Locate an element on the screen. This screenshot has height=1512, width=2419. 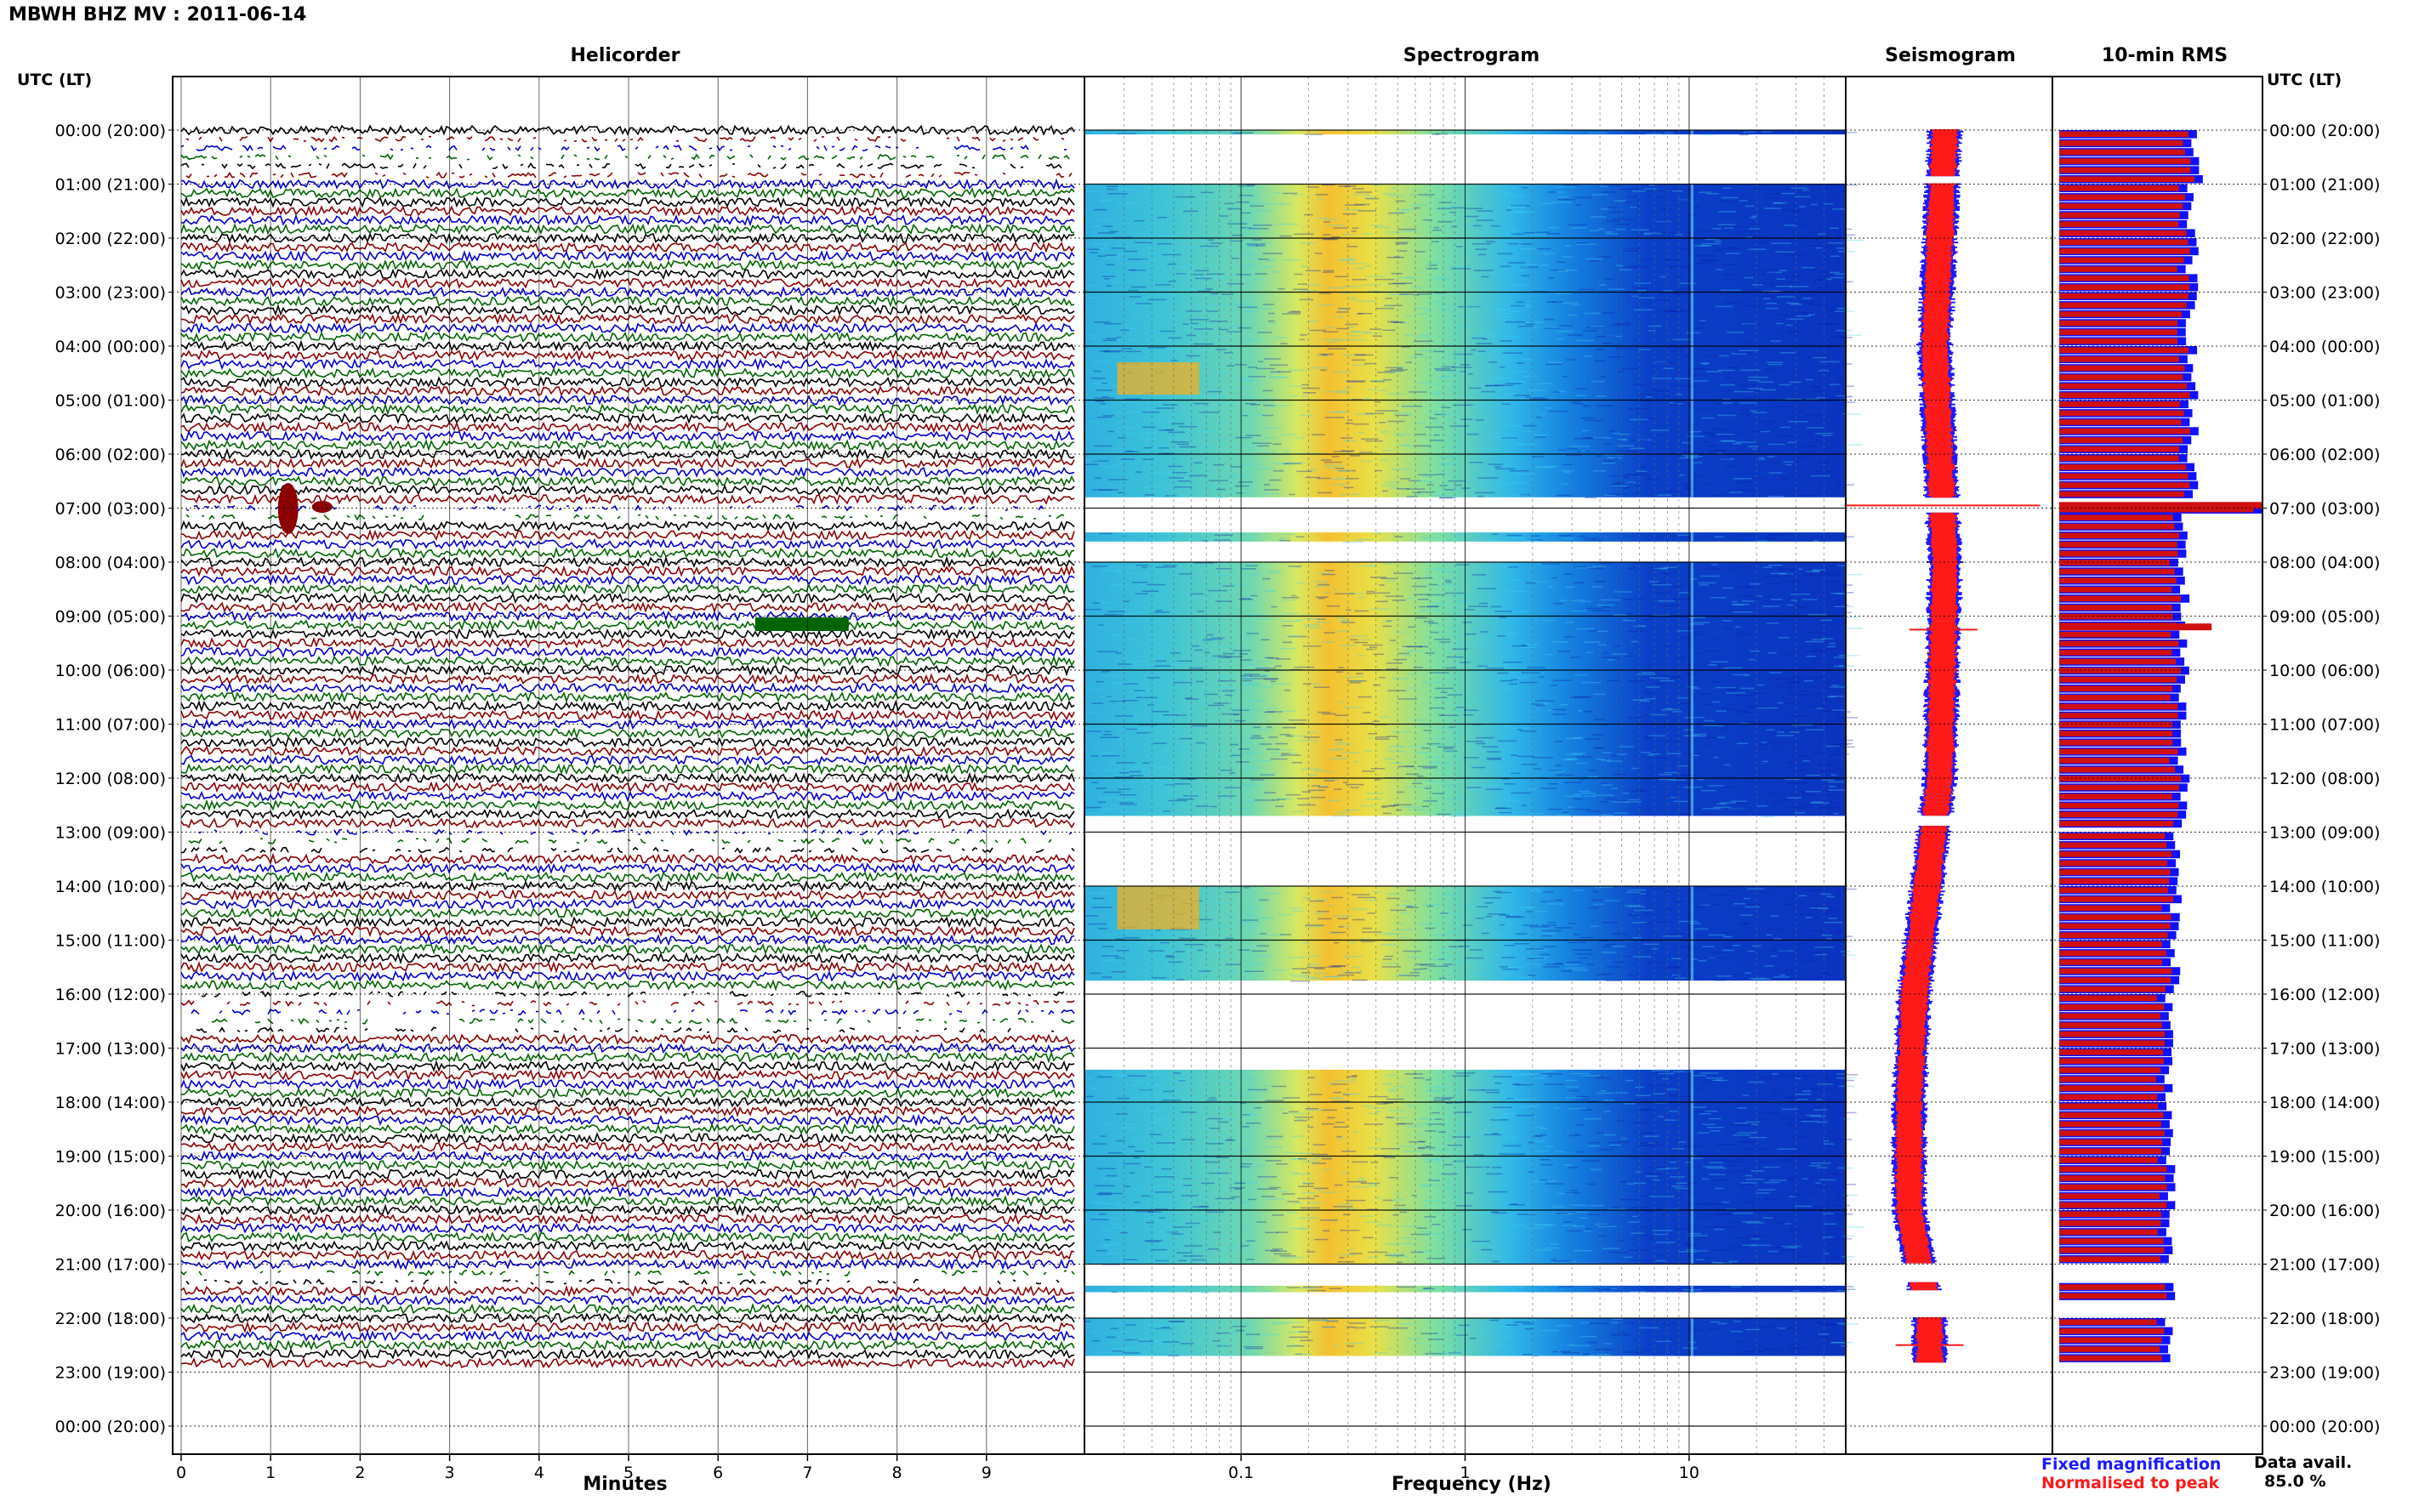
hour-label-right: 21:00 (17:00) is located at coordinates (2324, 1265).